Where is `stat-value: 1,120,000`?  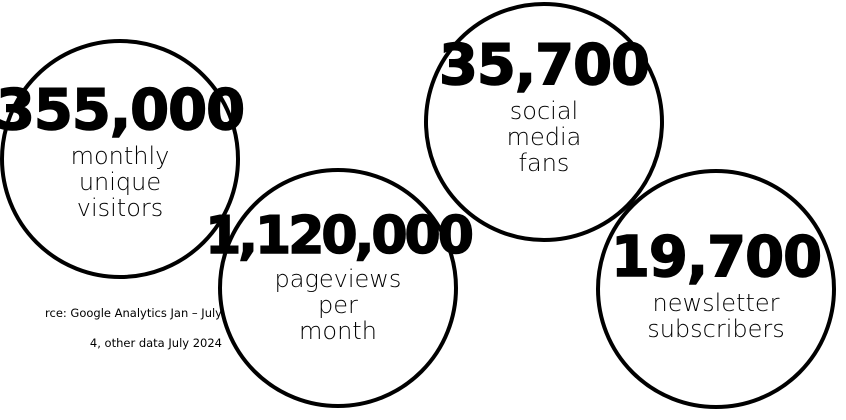 stat-value: 1,120,000 is located at coordinates (339, 236).